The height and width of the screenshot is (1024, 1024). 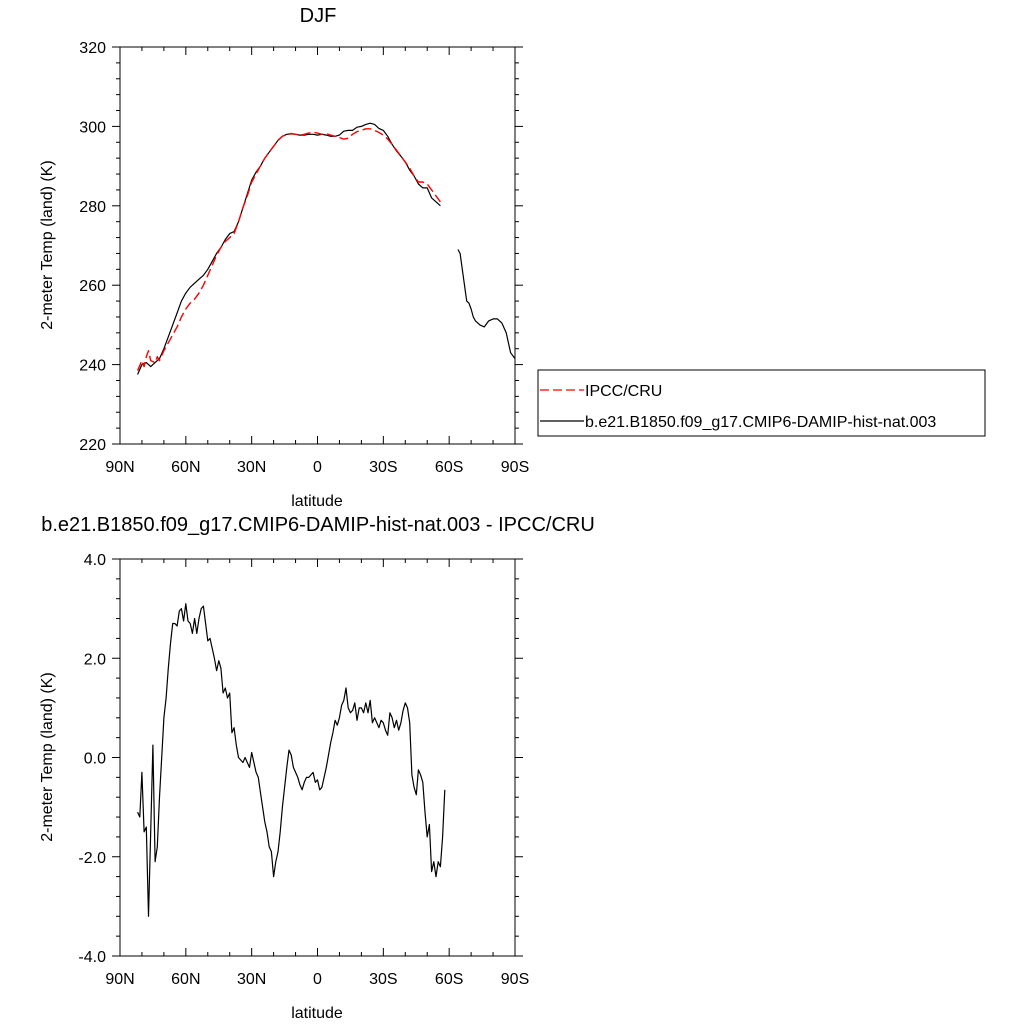 What do you see at coordinates (95, 659) in the screenshot?
I see `y-tick-label: 2.0` at bounding box center [95, 659].